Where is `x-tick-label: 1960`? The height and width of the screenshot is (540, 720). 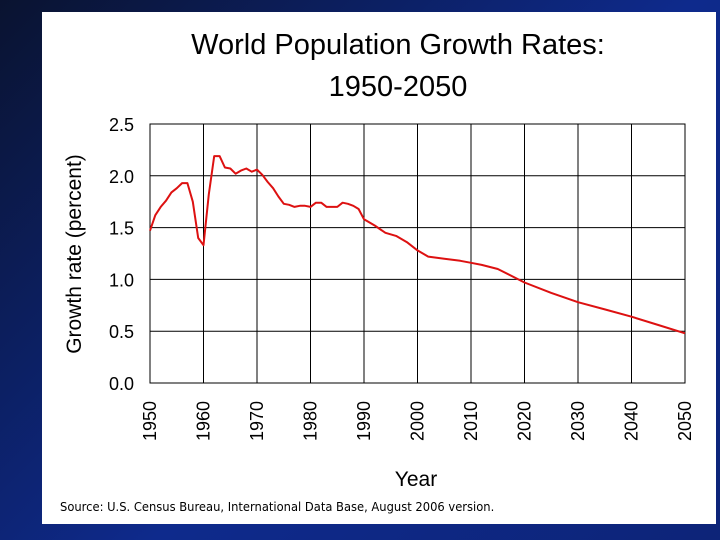
x-tick-label: 1960 is located at coordinates (204, 421).